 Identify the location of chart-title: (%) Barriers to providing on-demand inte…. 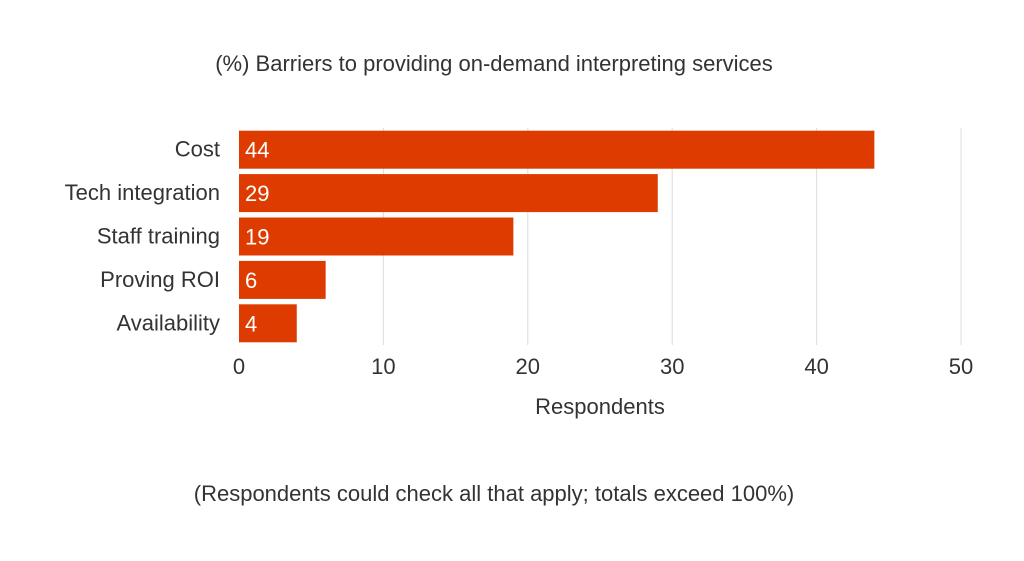
(494, 63).